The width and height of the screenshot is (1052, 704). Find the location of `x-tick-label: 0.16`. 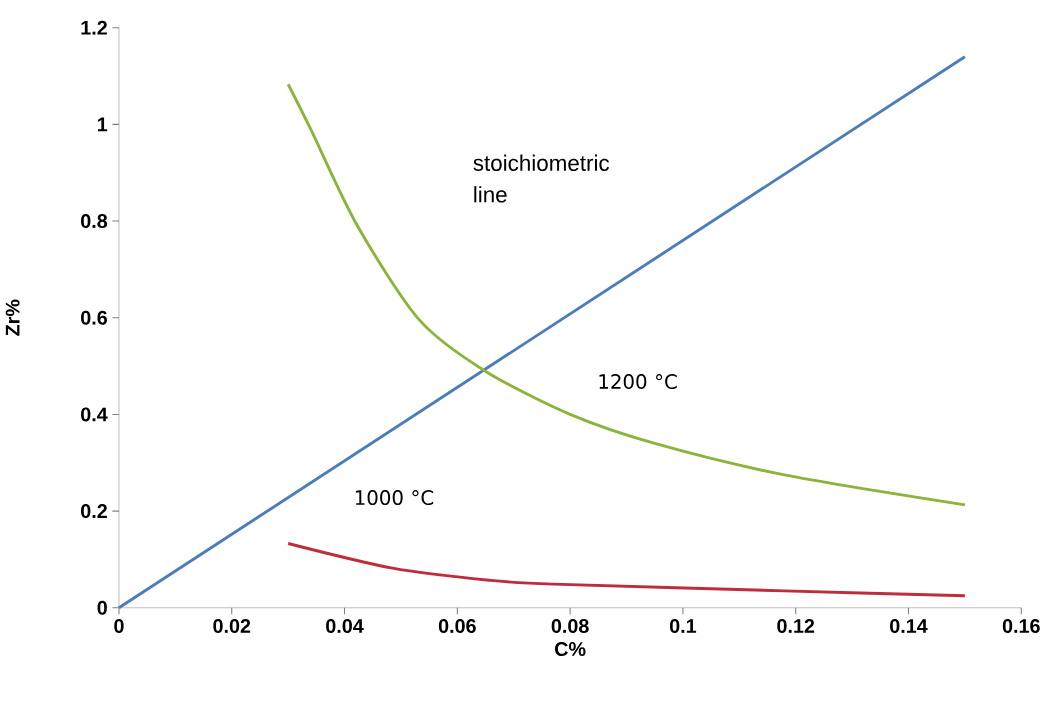

x-tick-label: 0.16 is located at coordinates (1021, 625).